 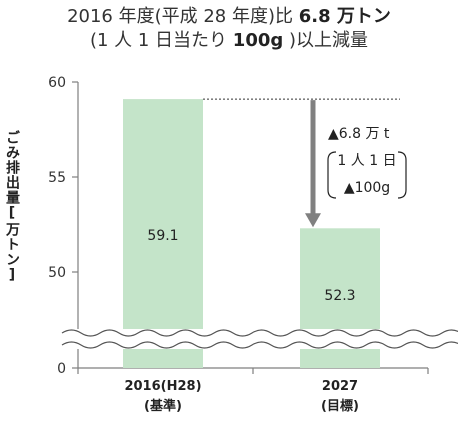 I want to click on y-tick-label: 0, so click(x=61, y=369).